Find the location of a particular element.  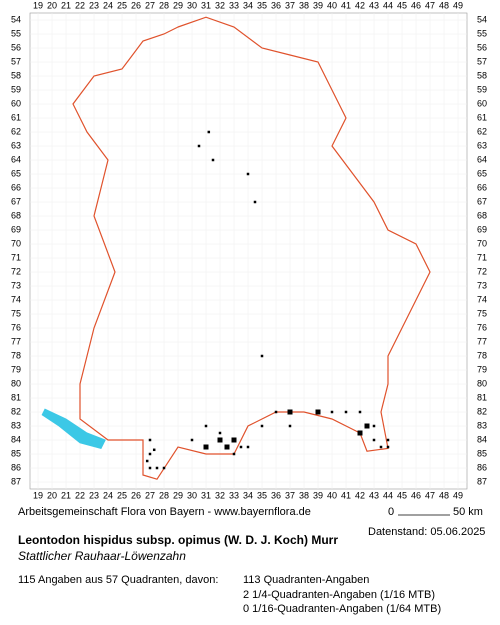

row-label: 56 is located at coordinates (482, 47).